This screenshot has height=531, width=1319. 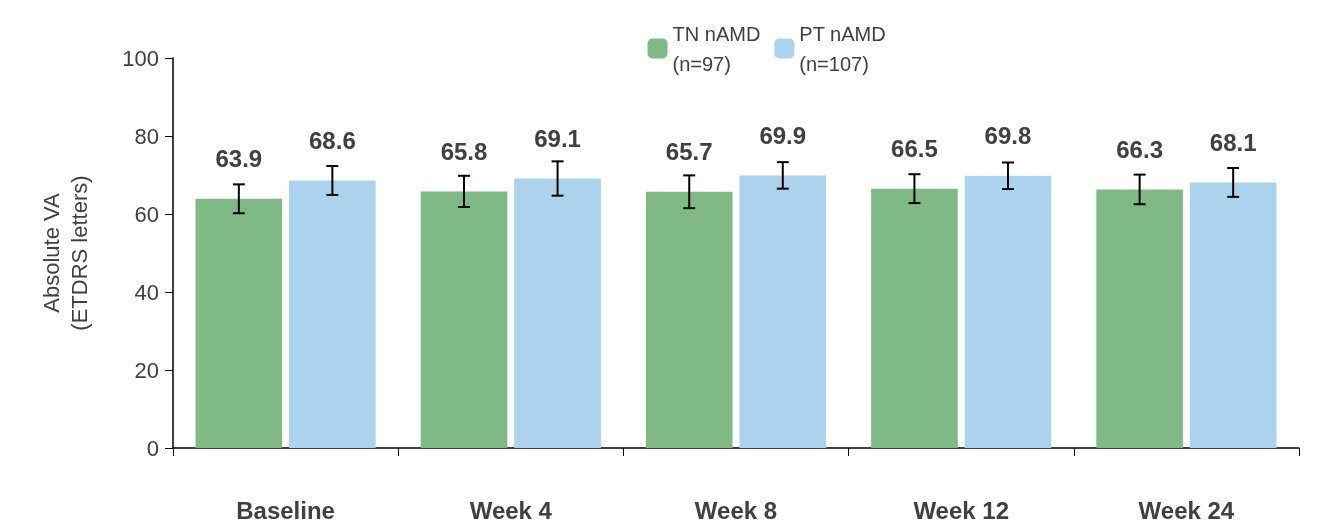 What do you see at coordinates (1186, 510) in the screenshot?
I see `x-tick-label: Week 24` at bounding box center [1186, 510].